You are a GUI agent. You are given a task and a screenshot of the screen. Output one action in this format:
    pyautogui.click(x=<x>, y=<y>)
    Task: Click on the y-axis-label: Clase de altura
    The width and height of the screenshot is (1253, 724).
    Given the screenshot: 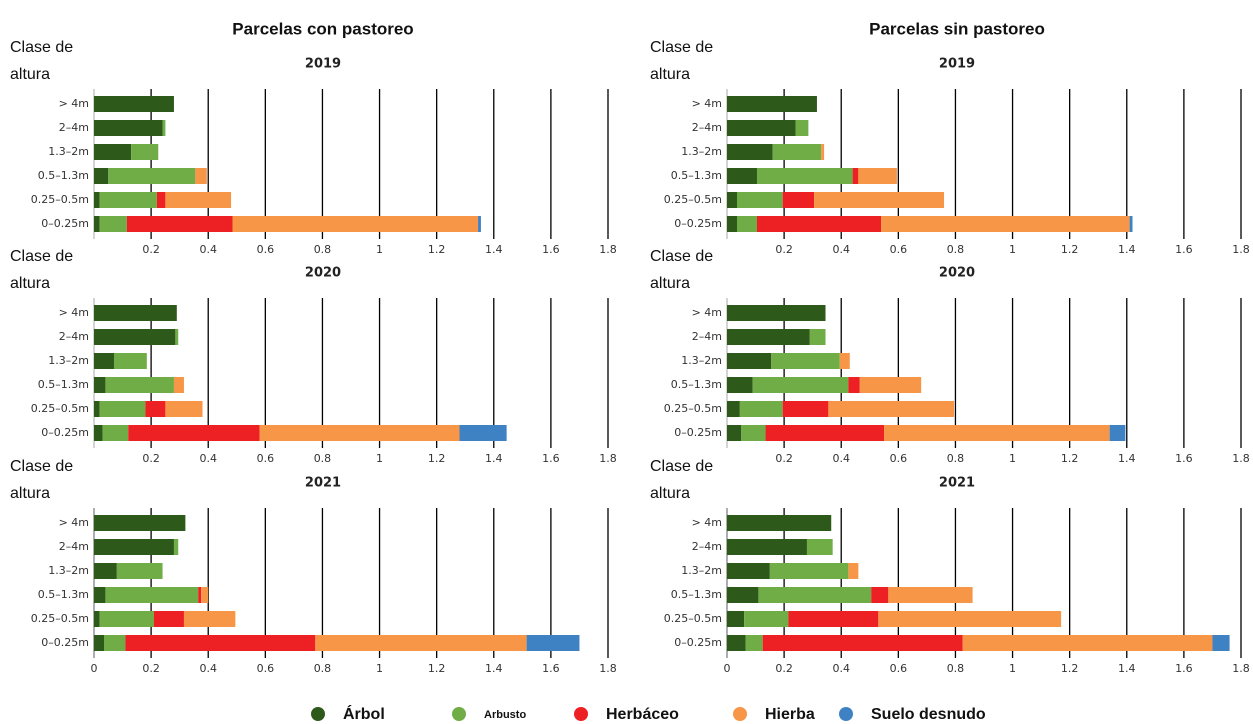 What is the action you would take?
    pyautogui.click(x=681, y=270)
    